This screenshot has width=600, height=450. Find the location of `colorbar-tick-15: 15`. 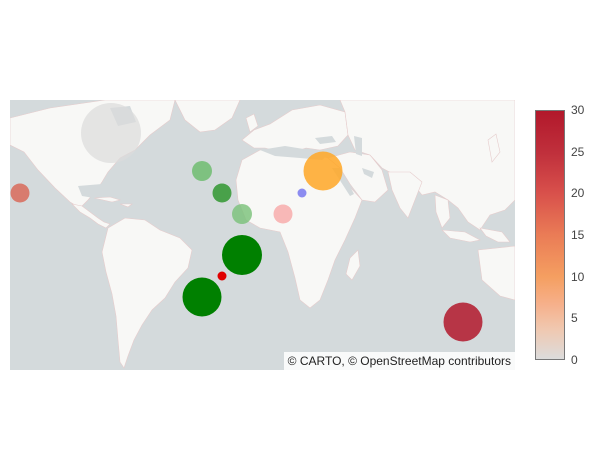

colorbar-tick-15: 15 is located at coordinates (578, 235).